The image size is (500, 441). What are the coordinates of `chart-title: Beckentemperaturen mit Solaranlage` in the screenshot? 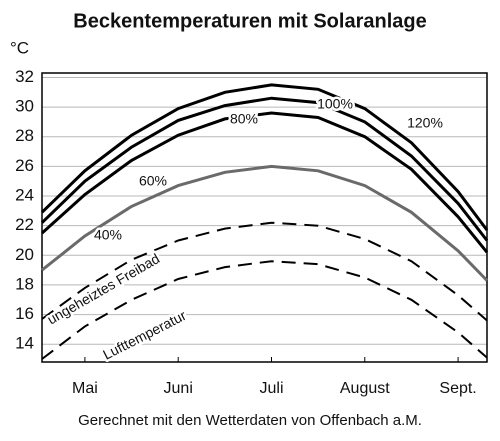 It's located at (249, 21).